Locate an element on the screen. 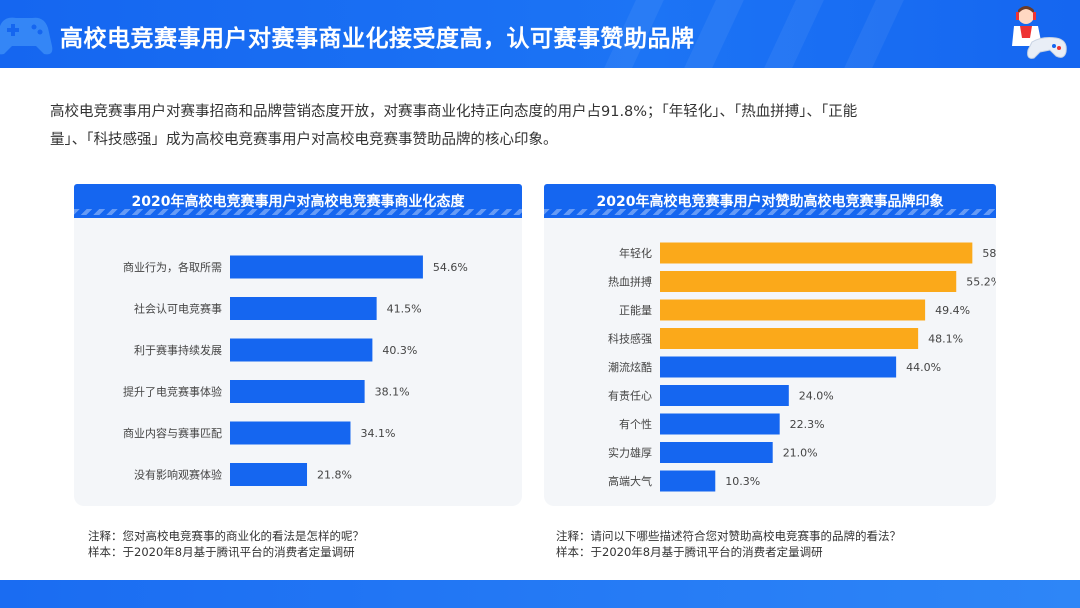 This screenshot has height=608, width=1080. intro-line-2: 量」、「科技感强」成为高校电竞赛事用户对高校电竞赛事赞助品牌的核心印象。 is located at coordinates (304, 140).